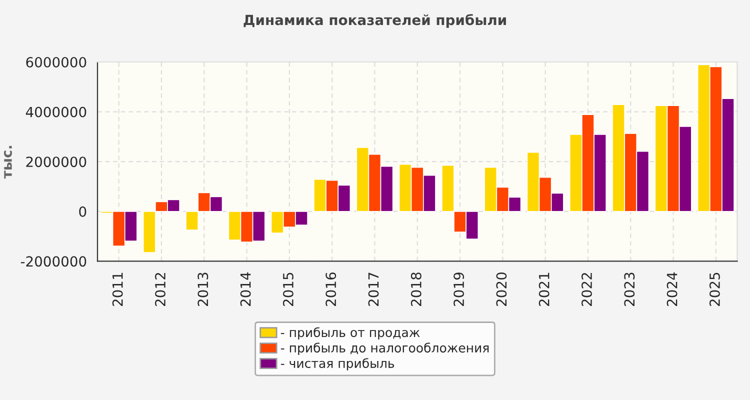  What do you see at coordinates (53, 261) in the screenshot?
I see `y-tick-label: -2000000` at bounding box center [53, 261].